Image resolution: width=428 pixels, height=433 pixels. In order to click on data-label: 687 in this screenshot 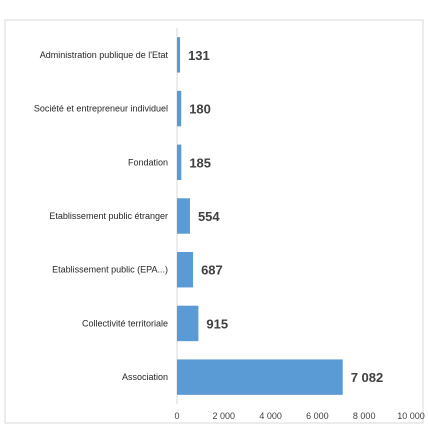, I will do `click(212, 270)`.